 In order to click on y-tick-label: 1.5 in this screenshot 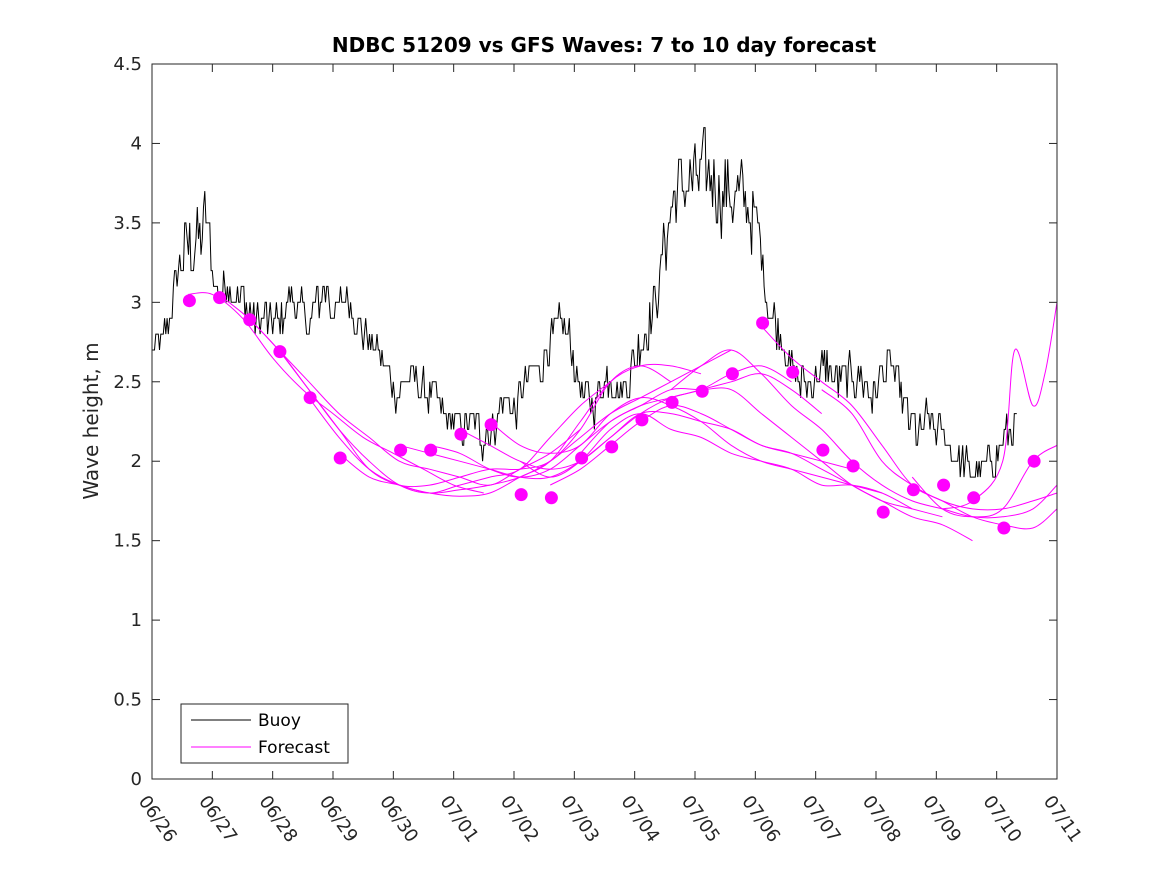, I will do `click(127, 541)`.